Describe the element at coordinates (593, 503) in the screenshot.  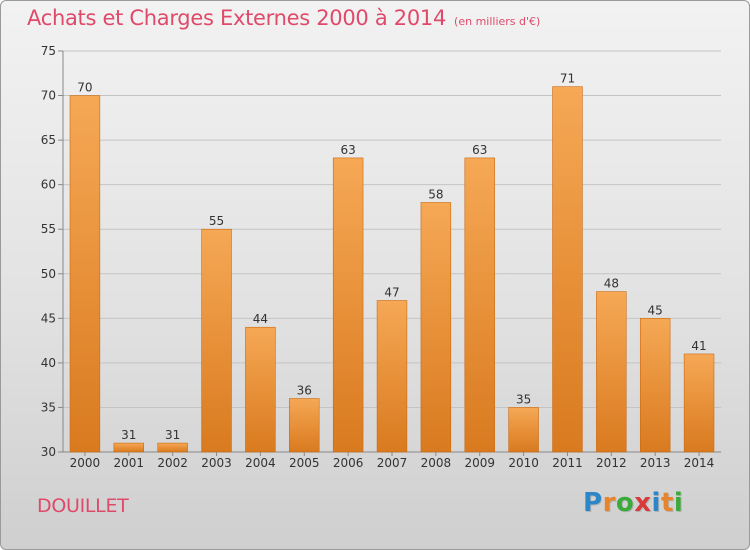
I see `logo-letter: P` at that location.